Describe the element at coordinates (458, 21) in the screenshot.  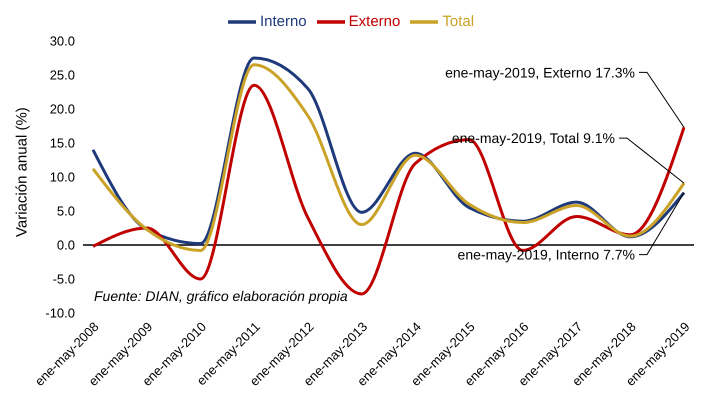
I see `legend-label: Total` at that location.